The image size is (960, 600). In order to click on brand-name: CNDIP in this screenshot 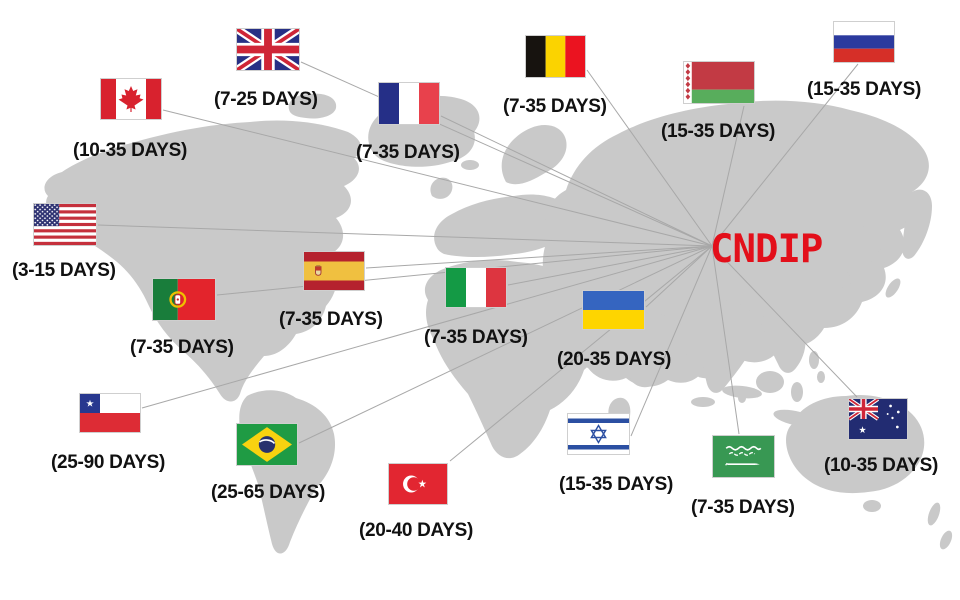, I will do `click(766, 249)`.